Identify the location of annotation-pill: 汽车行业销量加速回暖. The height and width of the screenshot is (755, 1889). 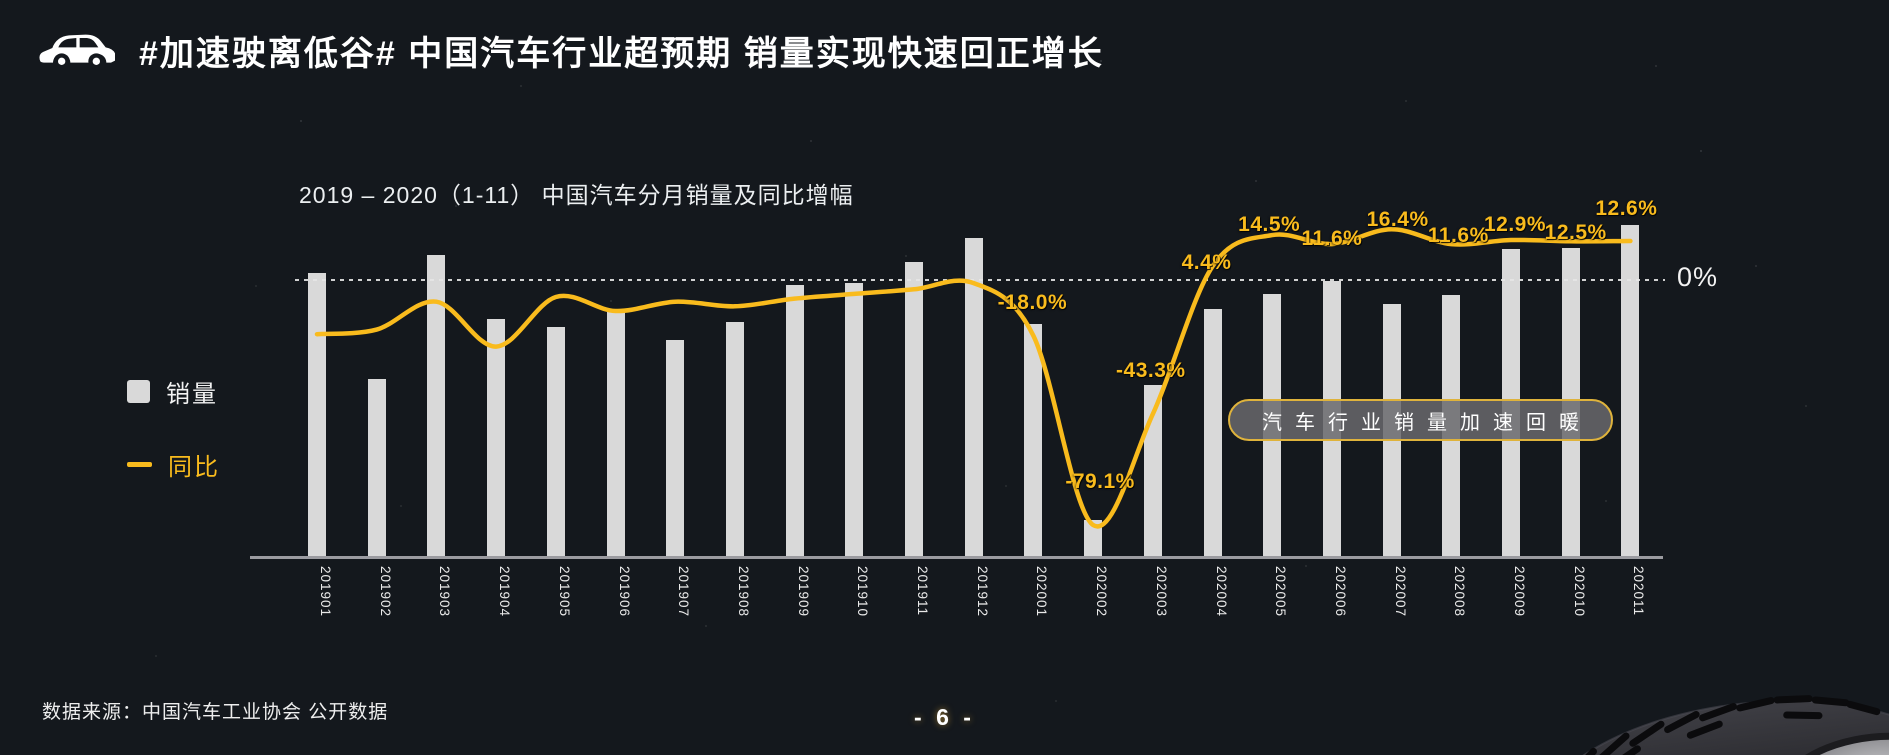
(1420, 420).